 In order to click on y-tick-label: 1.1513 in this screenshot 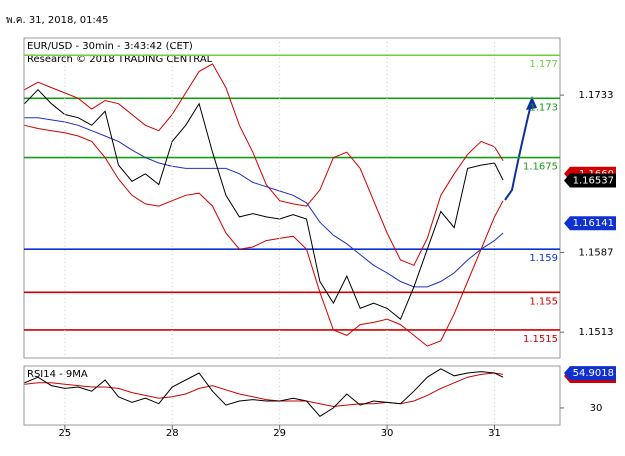, I will do `click(596, 332)`.